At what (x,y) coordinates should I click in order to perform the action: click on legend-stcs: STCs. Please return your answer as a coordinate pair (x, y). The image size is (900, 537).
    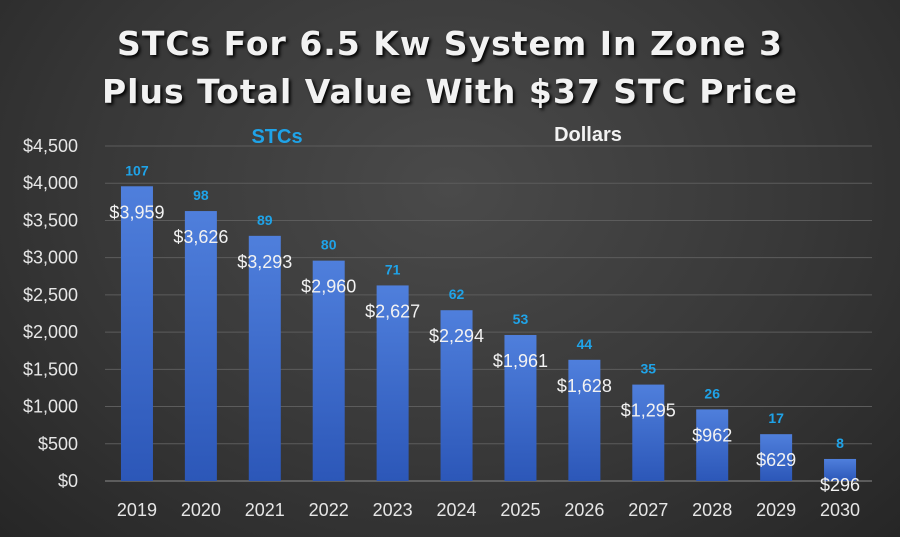
    Looking at the image, I should click on (276, 137).